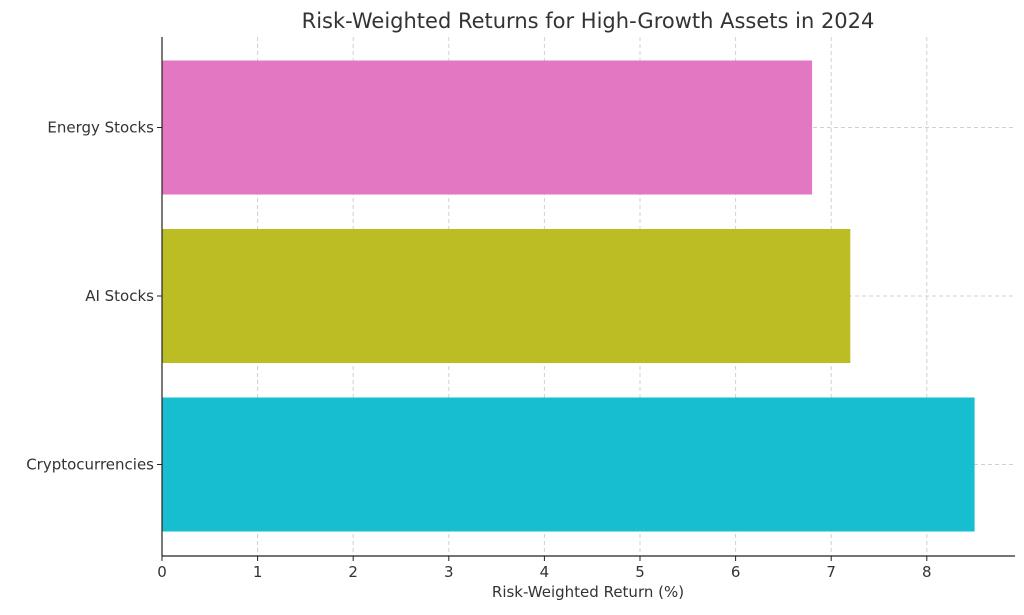 The width and height of the screenshot is (1024, 615). What do you see at coordinates (90, 465) in the screenshot?
I see `y-tick-label: Cryptocurrencies` at bounding box center [90, 465].